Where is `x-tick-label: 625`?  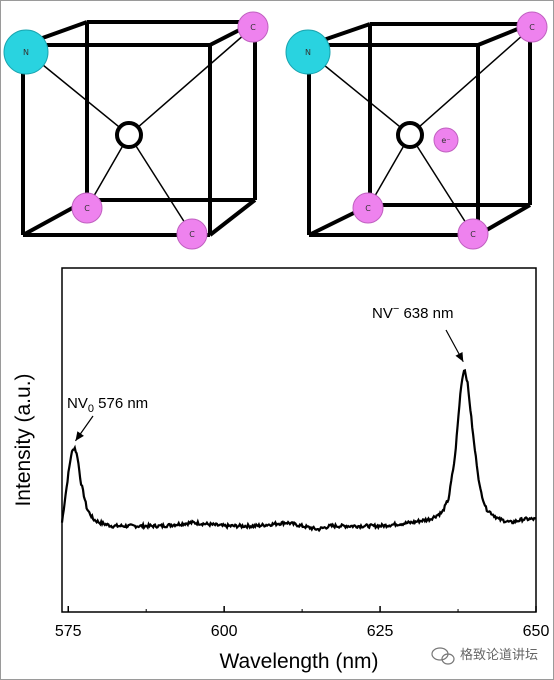
x-tick-label: 625 is located at coordinates (380, 631).